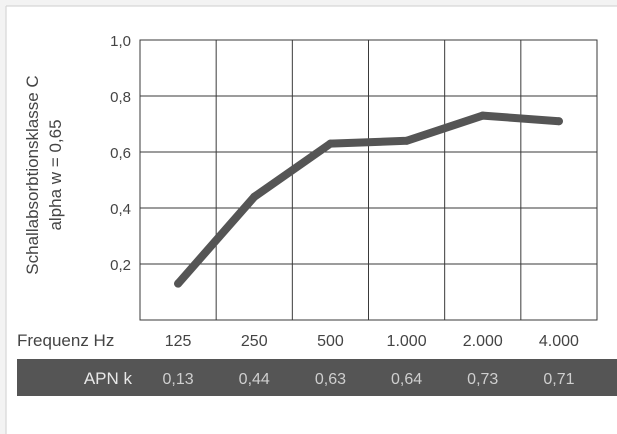 This screenshot has width=617, height=434. Describe the element at coordinates (254, 341) in the screenshot. I see `x-tick-label: 250` at that location.